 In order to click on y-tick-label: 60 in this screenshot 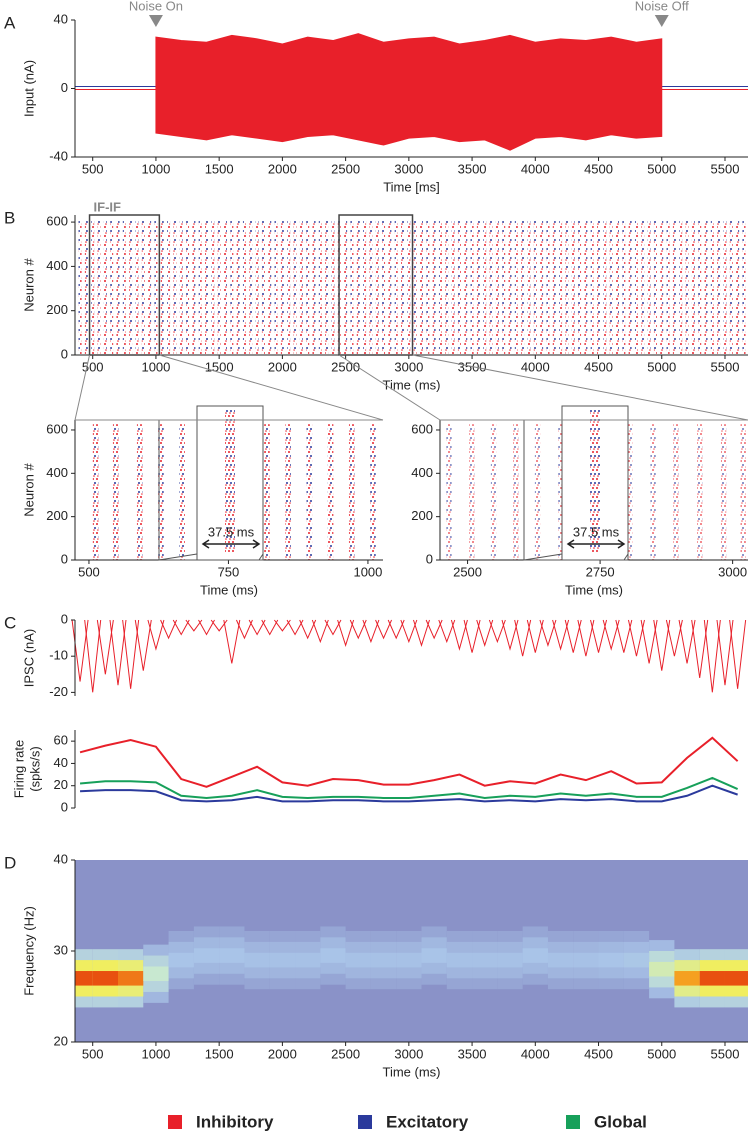, I will do `click(61, 740)`.